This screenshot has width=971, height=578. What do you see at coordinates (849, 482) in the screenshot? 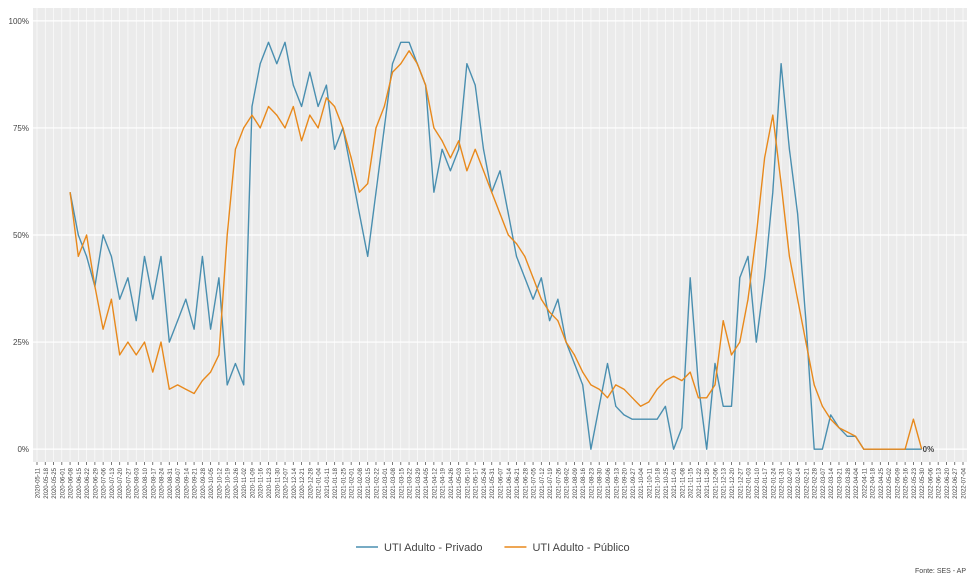
I see `x-tick-label: 2022-03-28` at bounding box center [849, 482].